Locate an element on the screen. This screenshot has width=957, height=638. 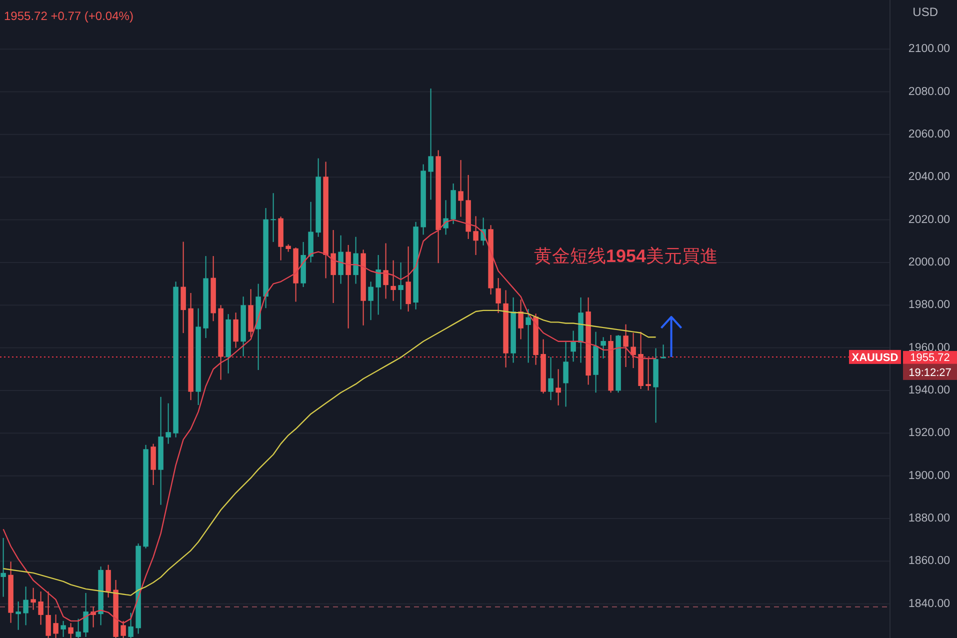
y-tick-label: 2020.00 is located at coordinates (929, 220).